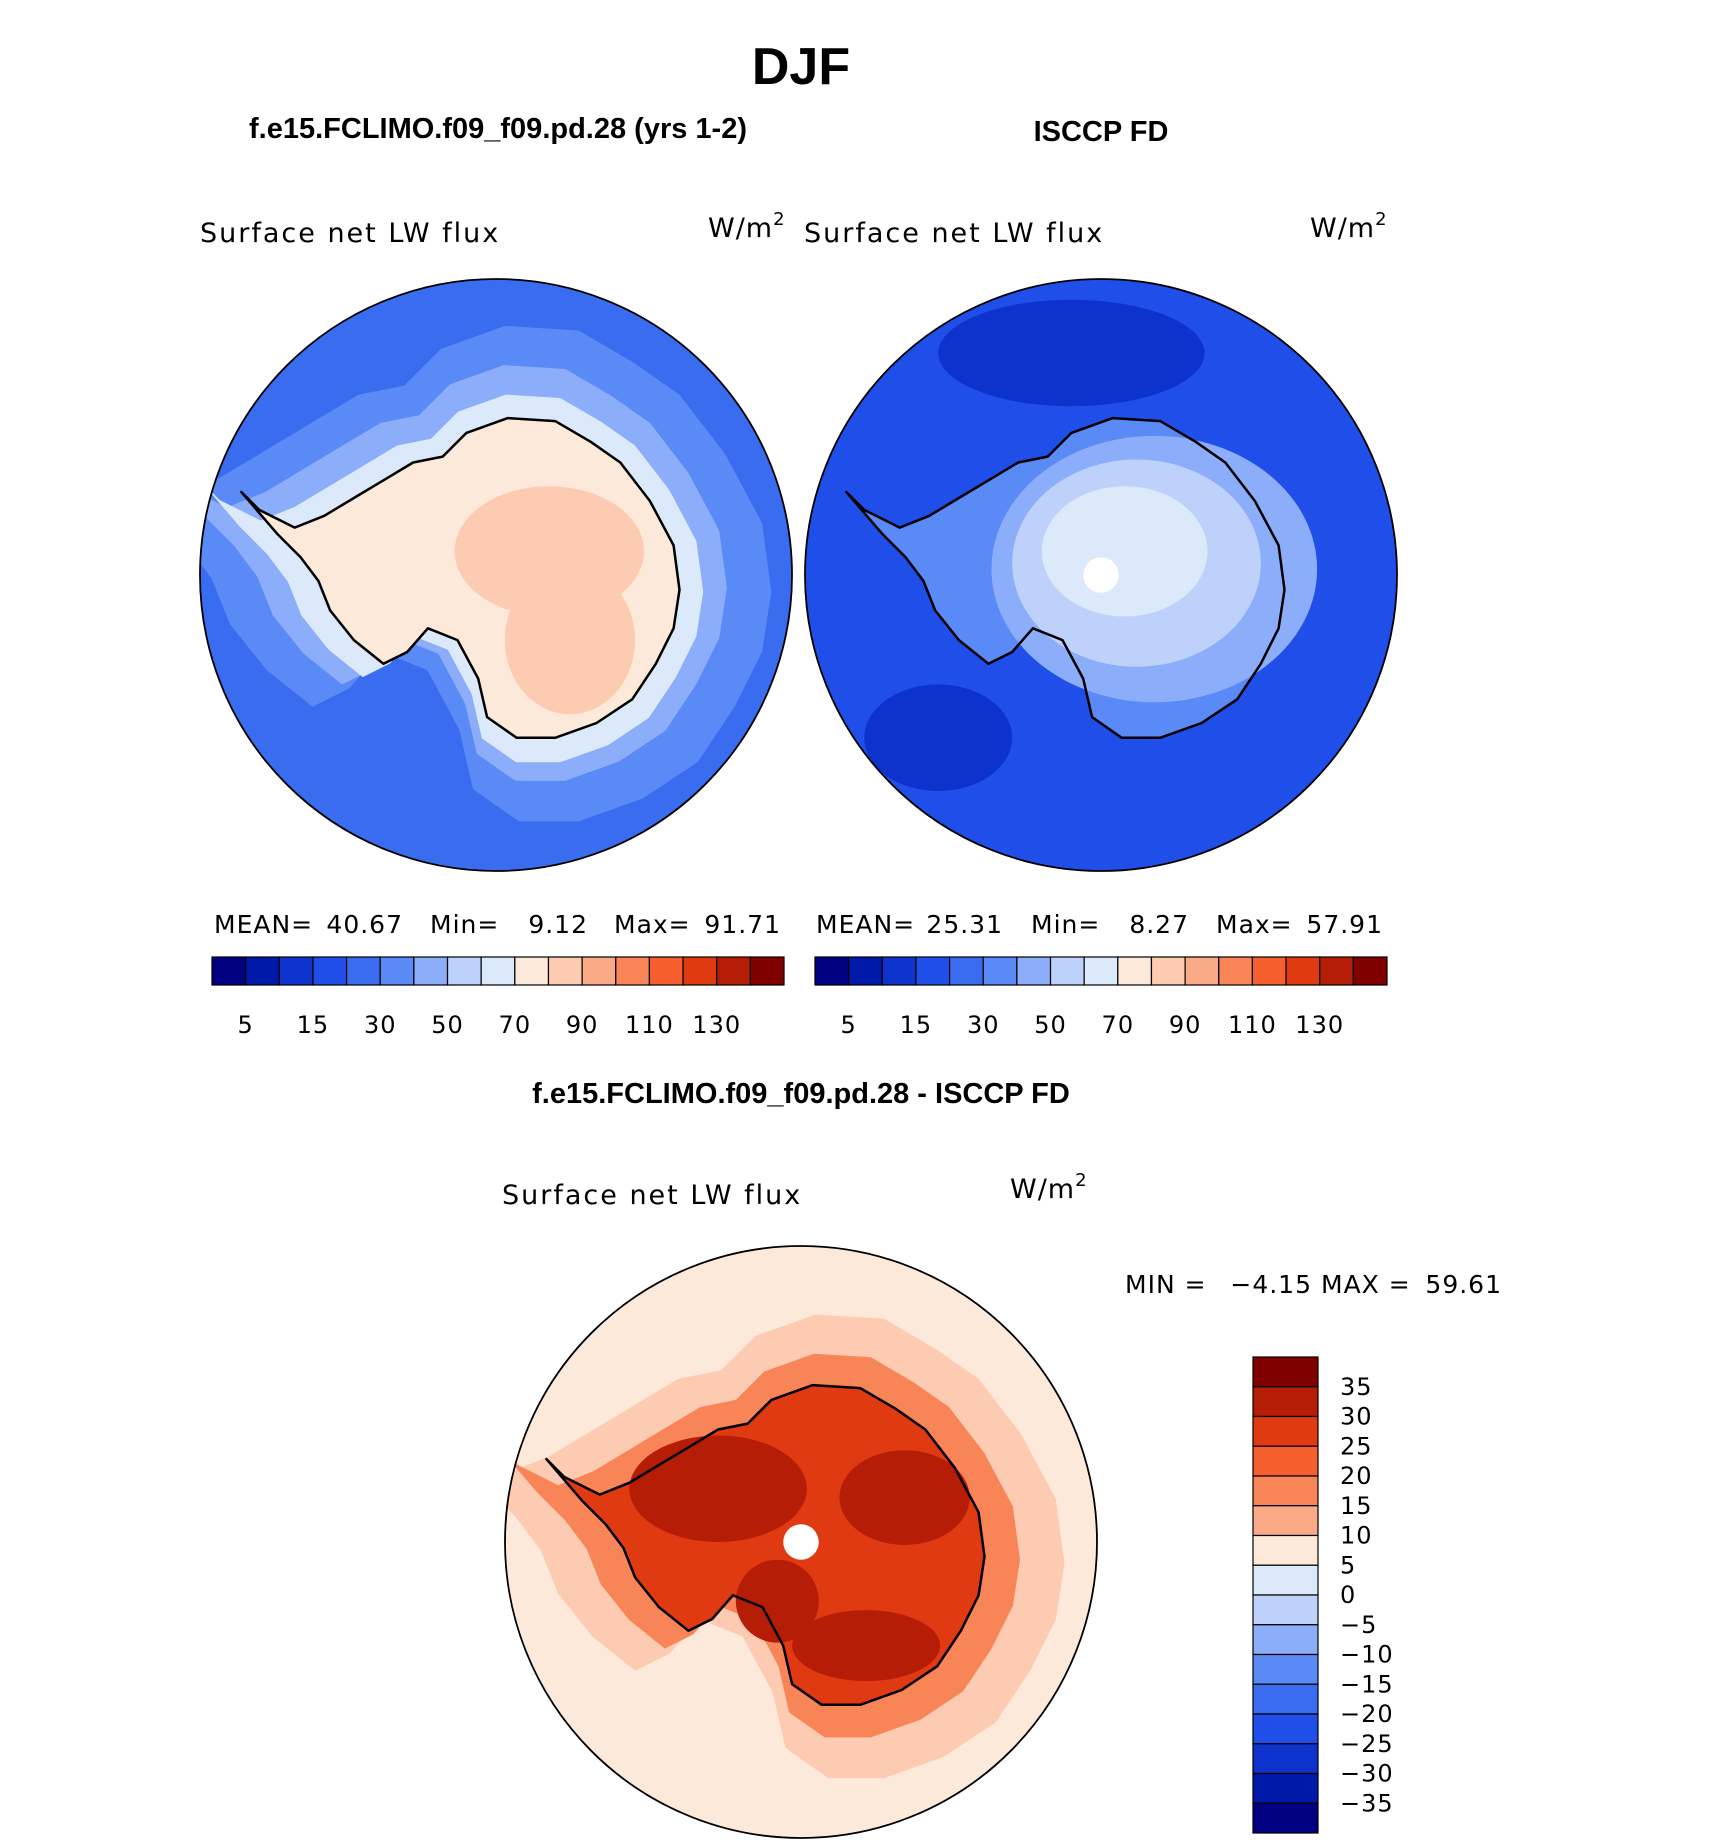 Image resolution: width=1710 pixels, height=1840 pixels. What do you see at coordinates (652, 924) in the screenshot?
I see `model-max-label: Max=` at bounding box center [652, 924].